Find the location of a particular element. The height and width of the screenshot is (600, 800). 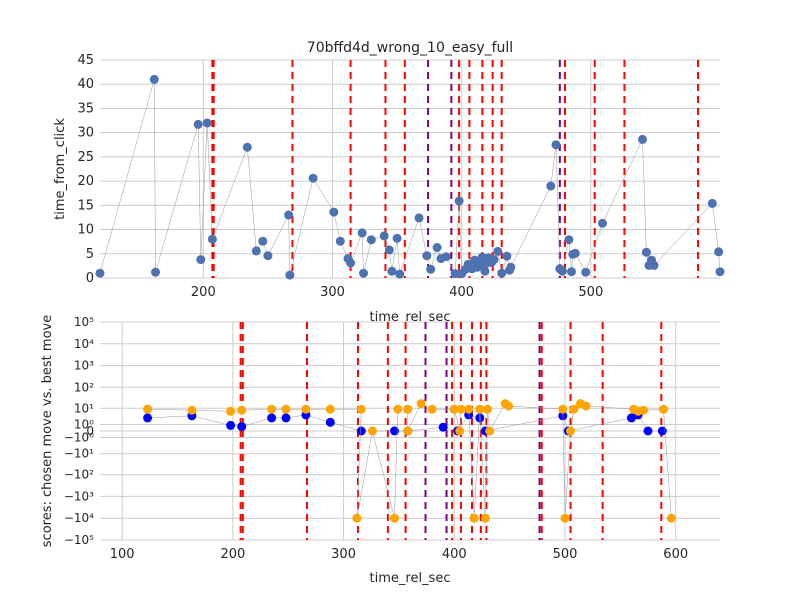

y-tick-label: 10³ is located at coordinates (84, 366).